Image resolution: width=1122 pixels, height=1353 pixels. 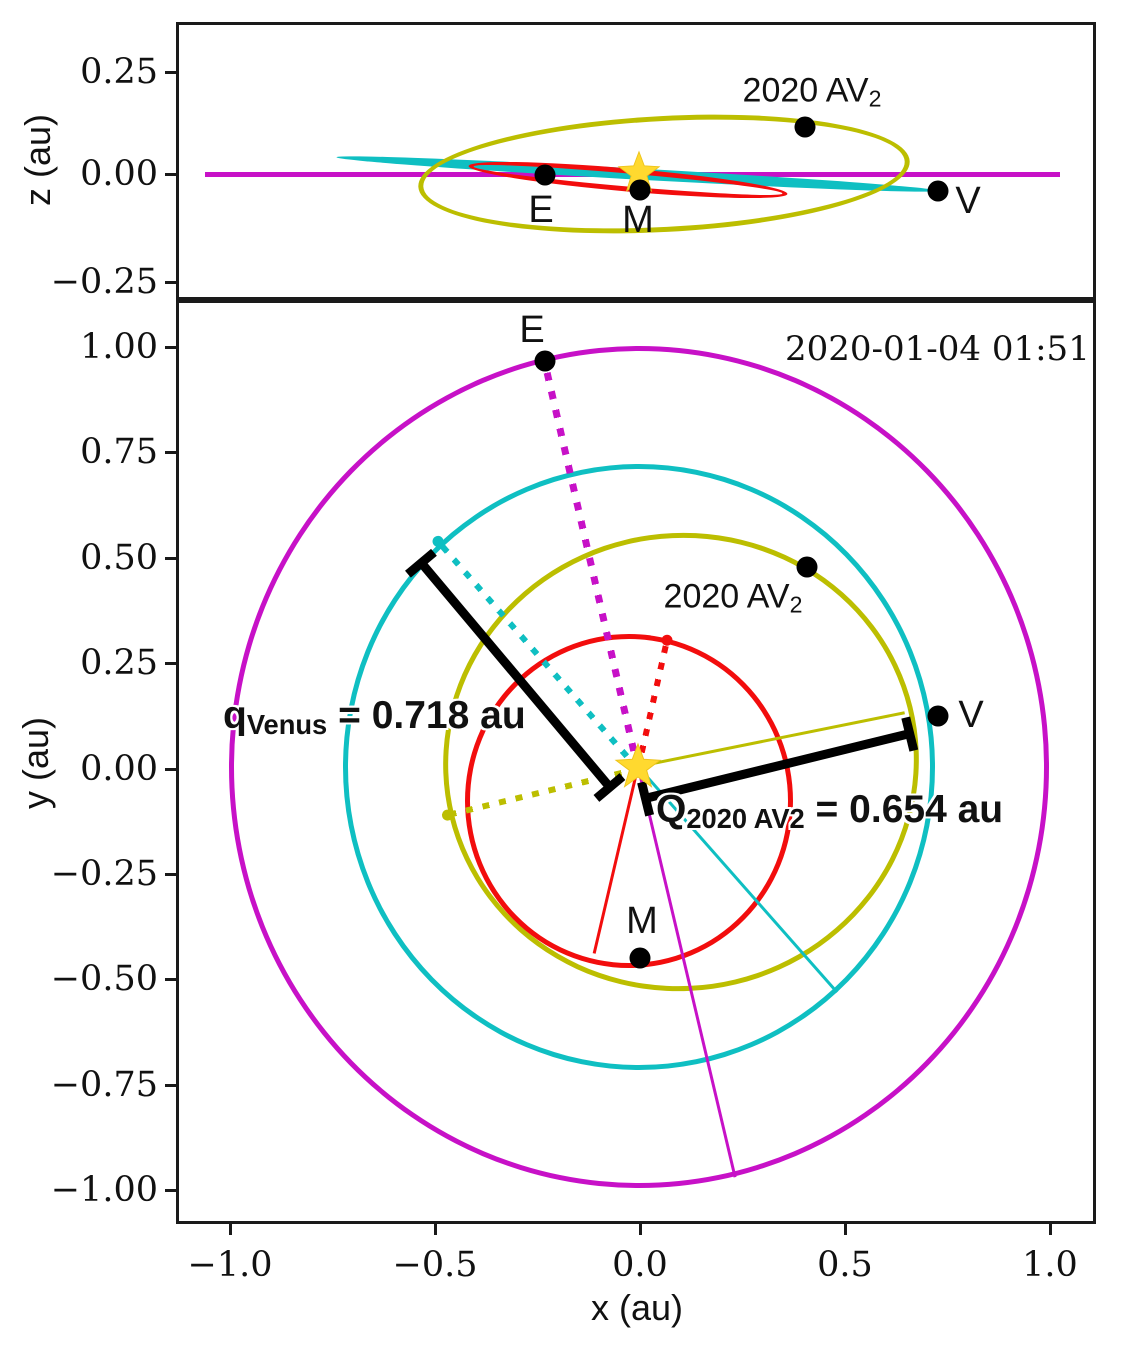 What do you see at coordinates (938, 191) in the screenshot?
I see `venus-marker-top` at bounding box center [938, 191].